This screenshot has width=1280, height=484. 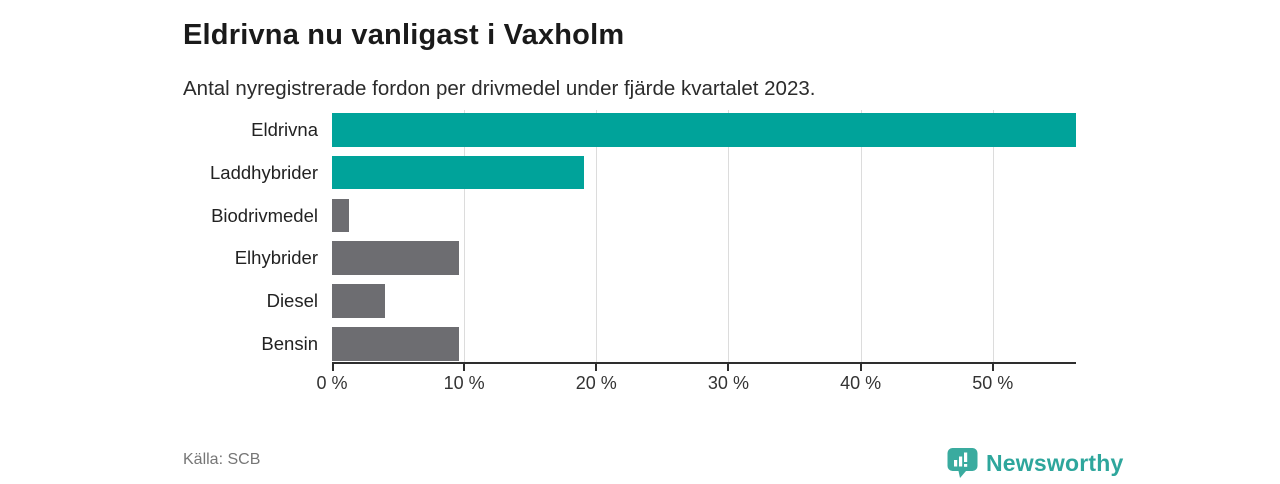 I want to click on bar-elhybrider, so click(x=395, y=258).